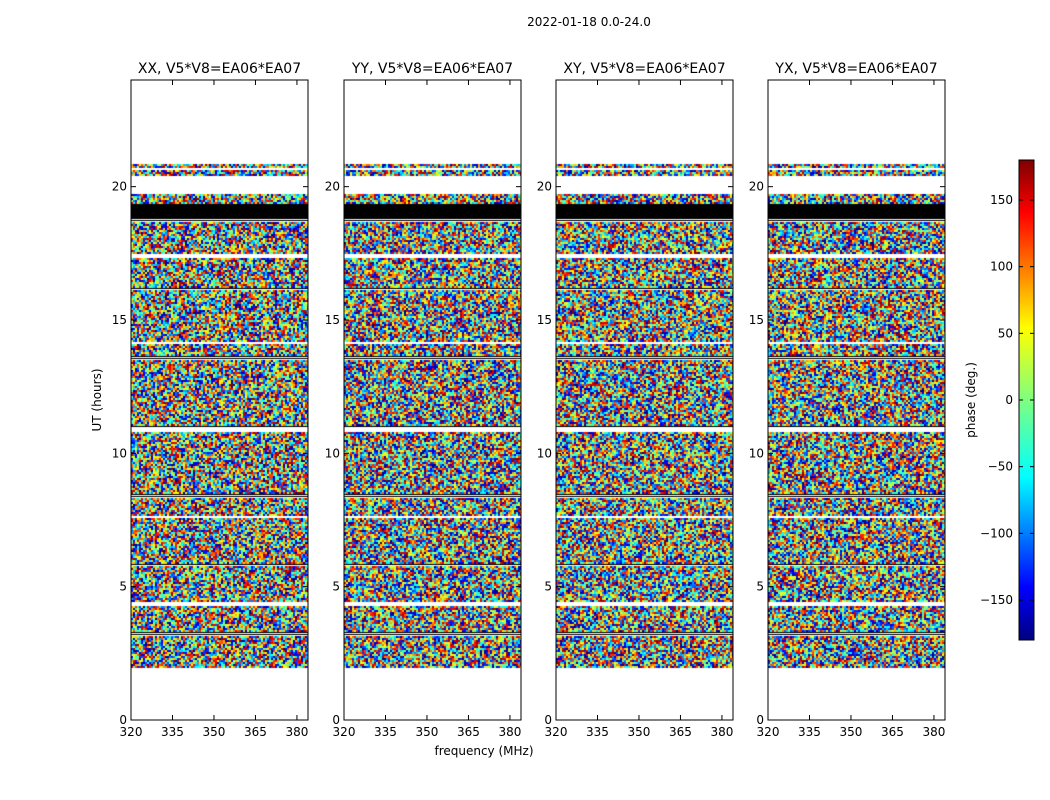  What do you see at coordinates (996, 533) in the screenshot?
I see `colorbar-tick-label: −100` at bounding box center [996, 533].